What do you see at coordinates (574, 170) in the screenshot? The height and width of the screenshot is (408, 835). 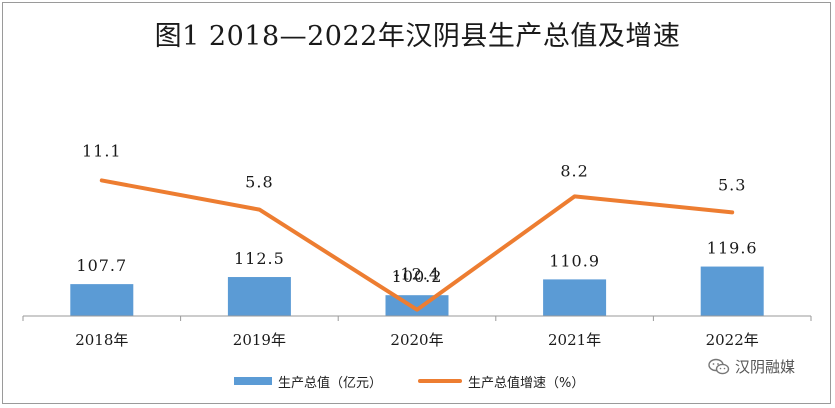 I see `line-value-label-3: 8.2` at bounding box center [574, 170].